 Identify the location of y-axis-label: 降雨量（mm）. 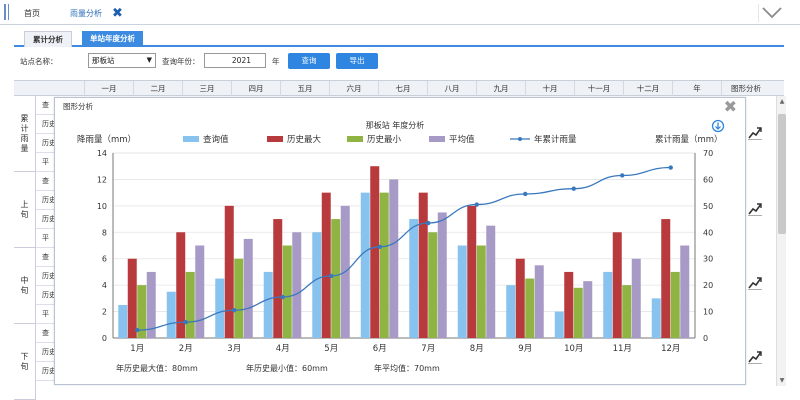
(106, 139).